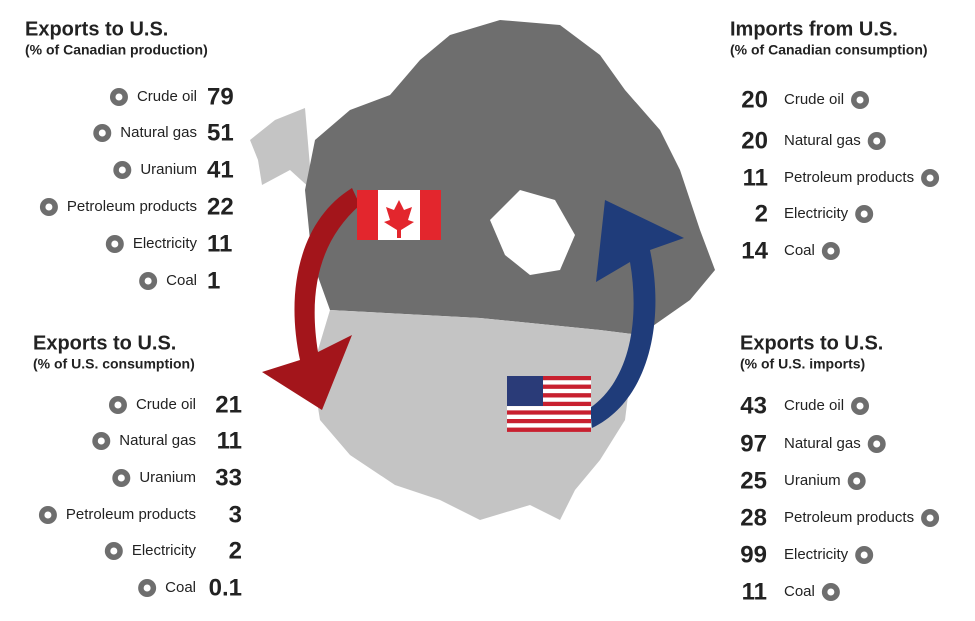  What do you see at coordinates (476, 415) in the screenshot?
I see `usa` at bounding box center [476, 415].